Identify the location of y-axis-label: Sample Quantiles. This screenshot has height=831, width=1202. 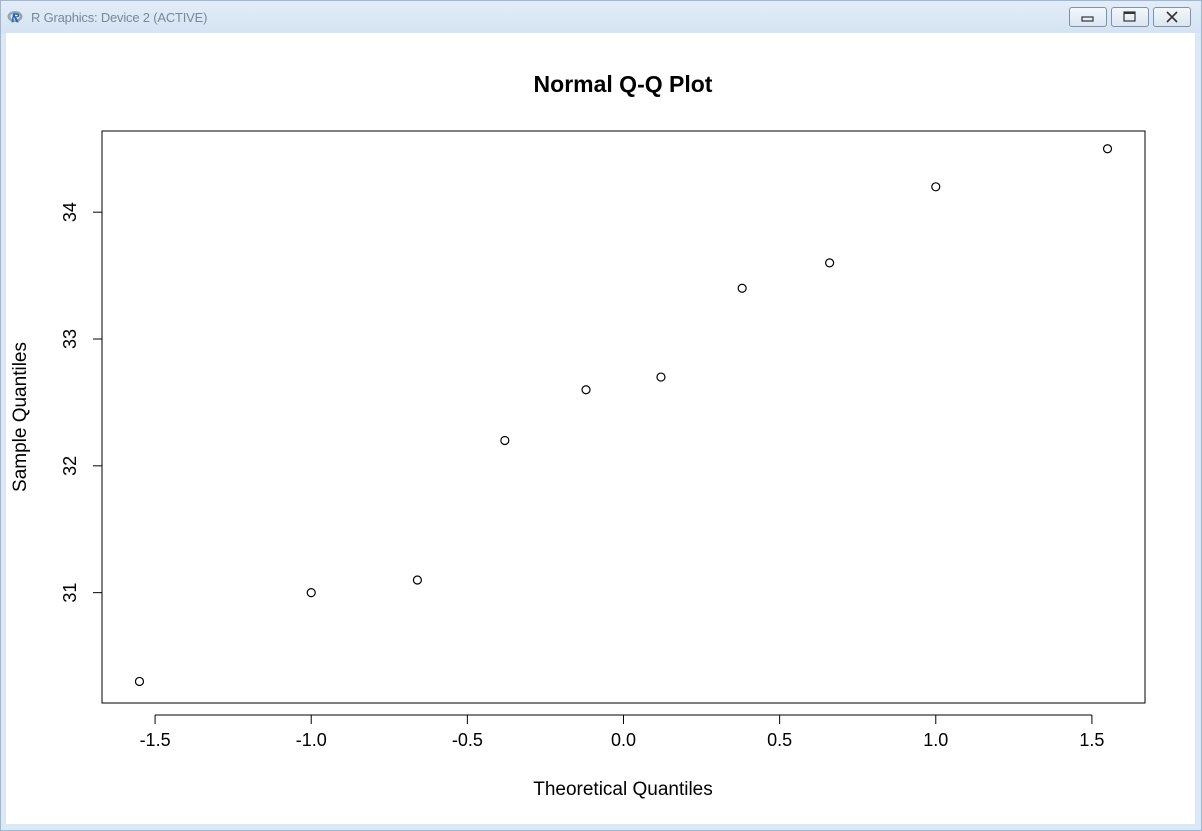
(20, 417).